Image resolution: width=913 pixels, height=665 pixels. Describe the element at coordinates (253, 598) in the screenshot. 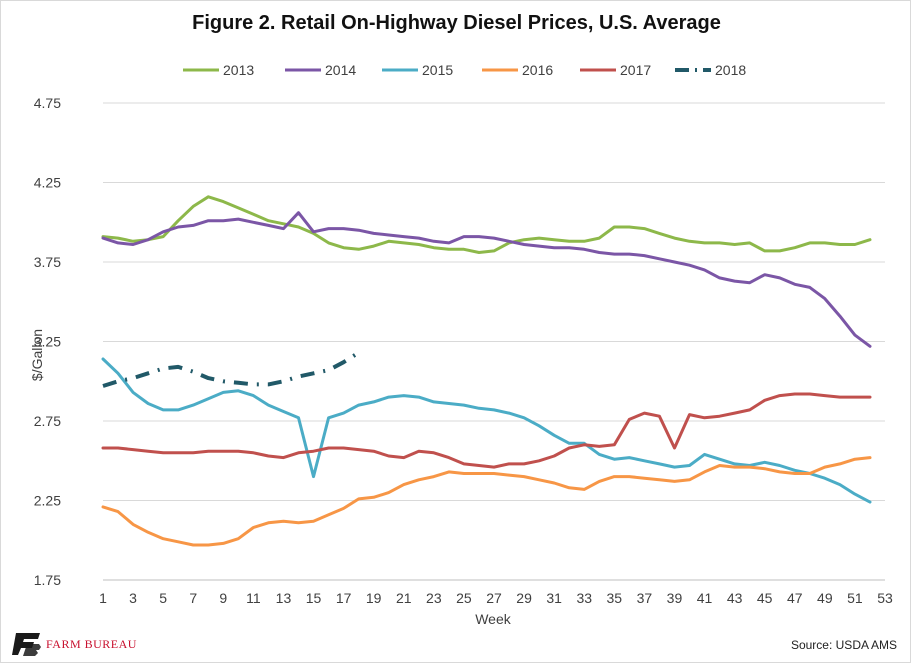

I see `x-tick-label: 11` at that location.